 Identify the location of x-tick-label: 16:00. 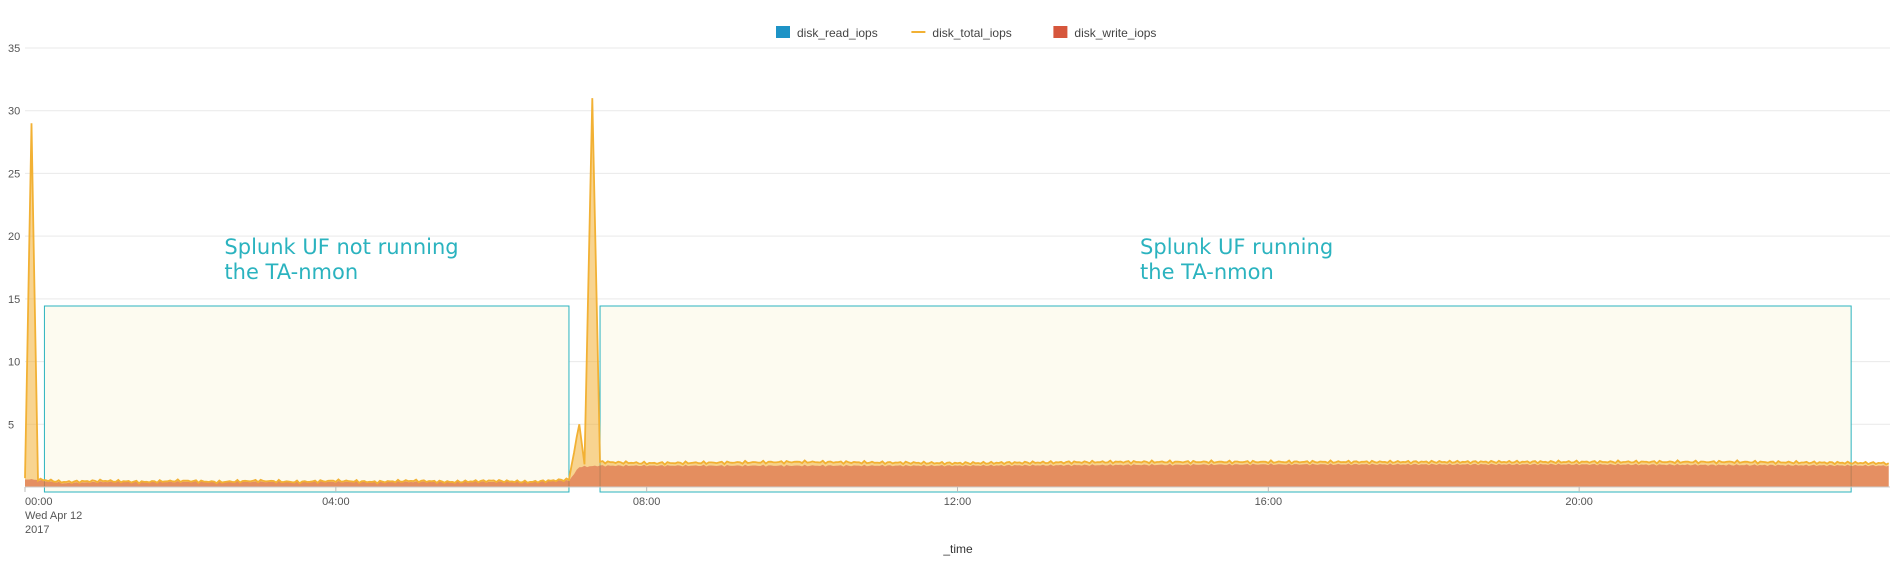
(1269, 502).